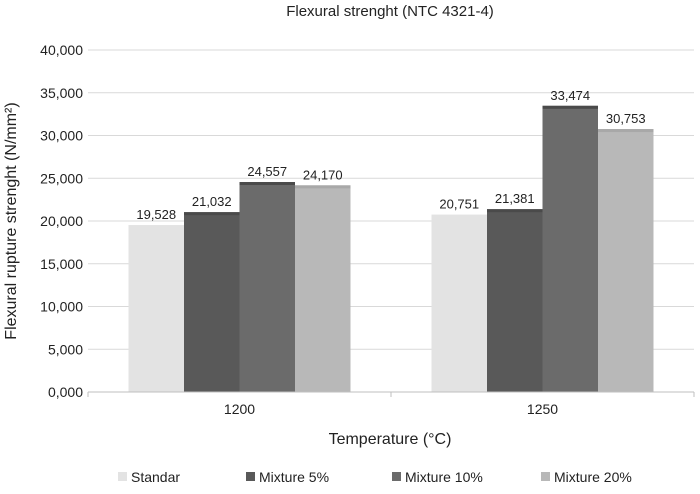  I want to click on y-tick-label: 25,000, so click(61, 178).